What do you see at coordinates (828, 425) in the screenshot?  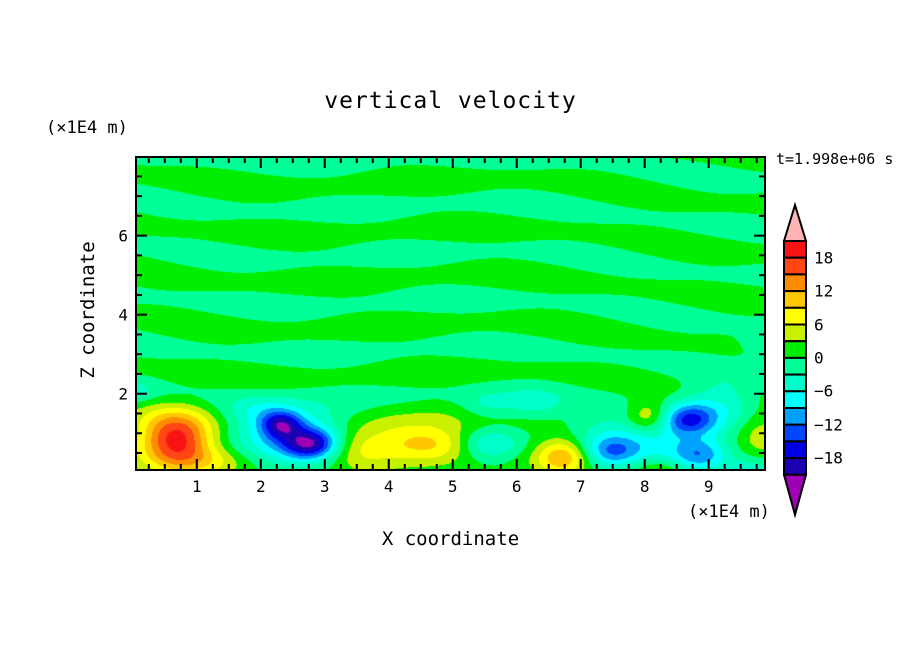 I see `colorbar-tick-label: −12` at bounding box center [828, 425].